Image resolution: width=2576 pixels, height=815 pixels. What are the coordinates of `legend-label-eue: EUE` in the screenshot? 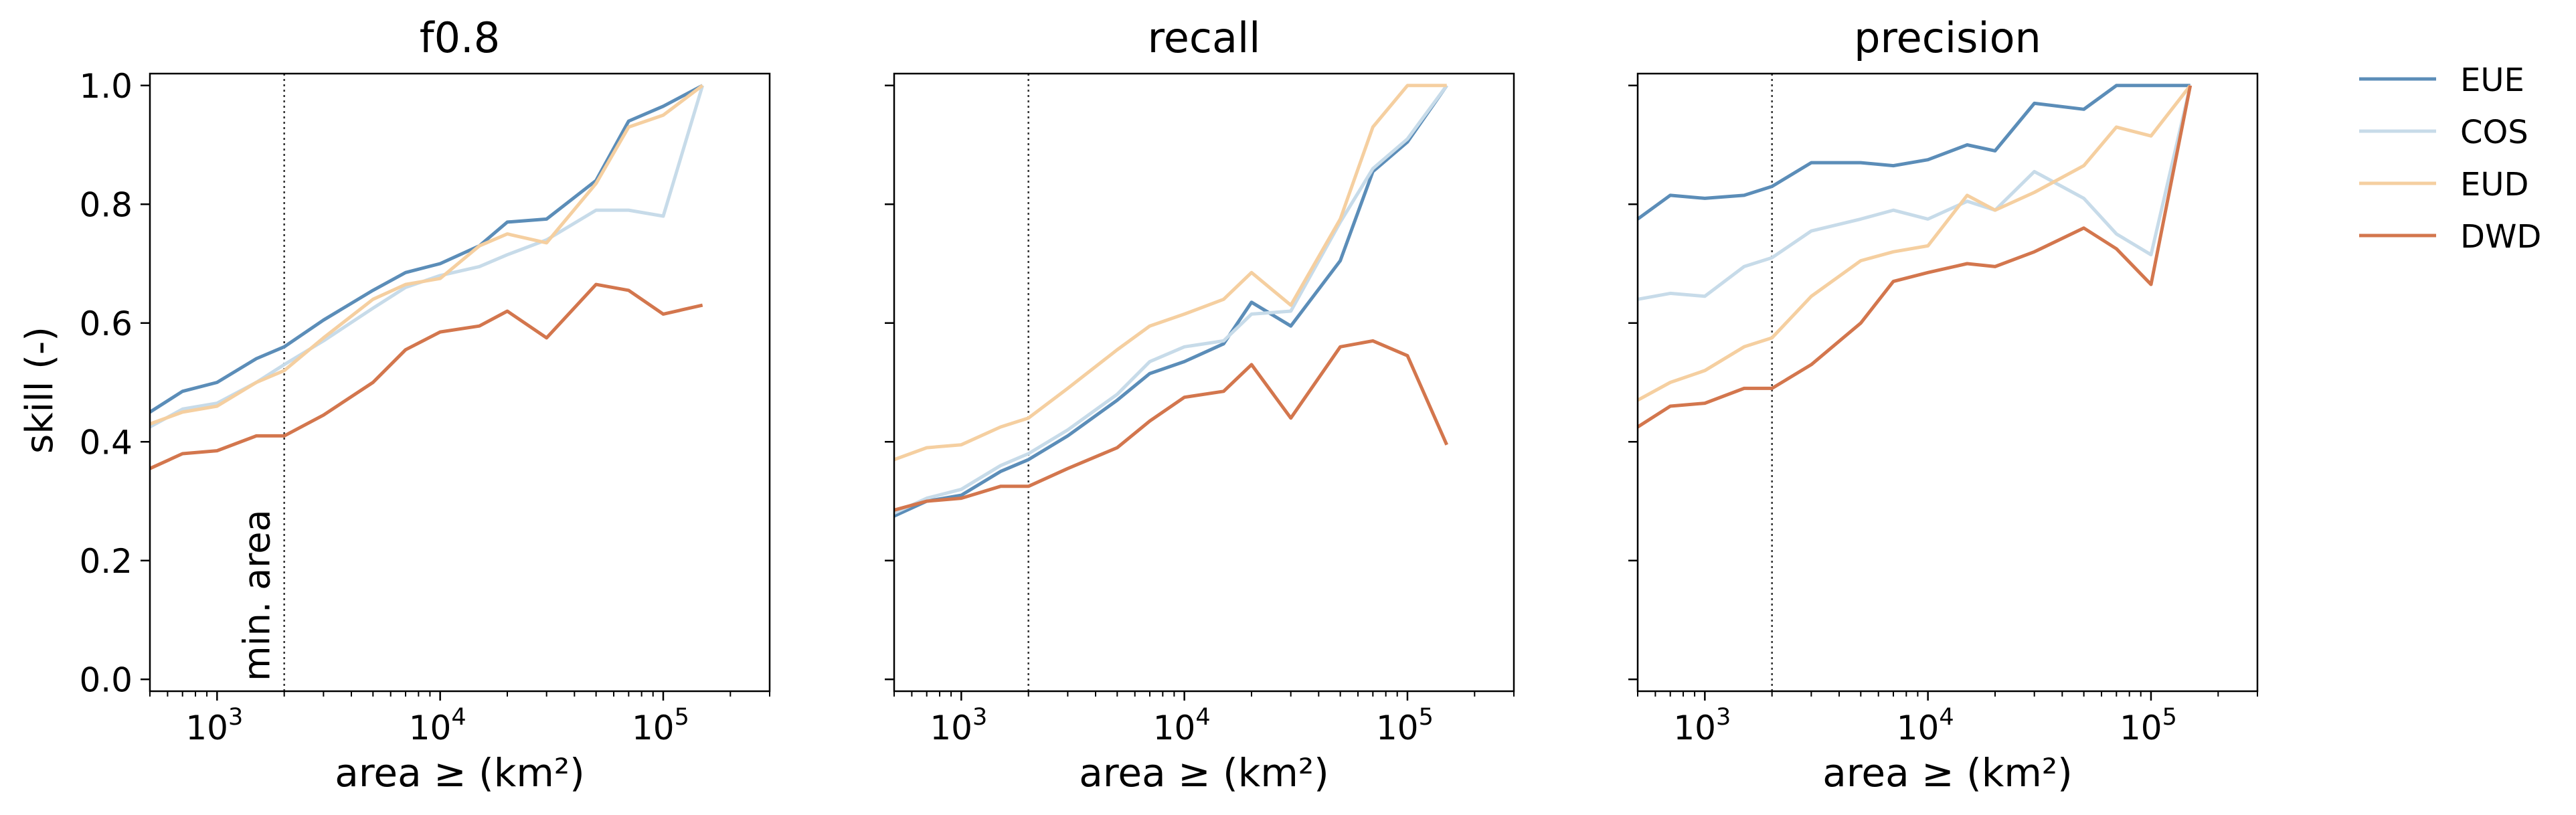 It's located at (2492, 80).